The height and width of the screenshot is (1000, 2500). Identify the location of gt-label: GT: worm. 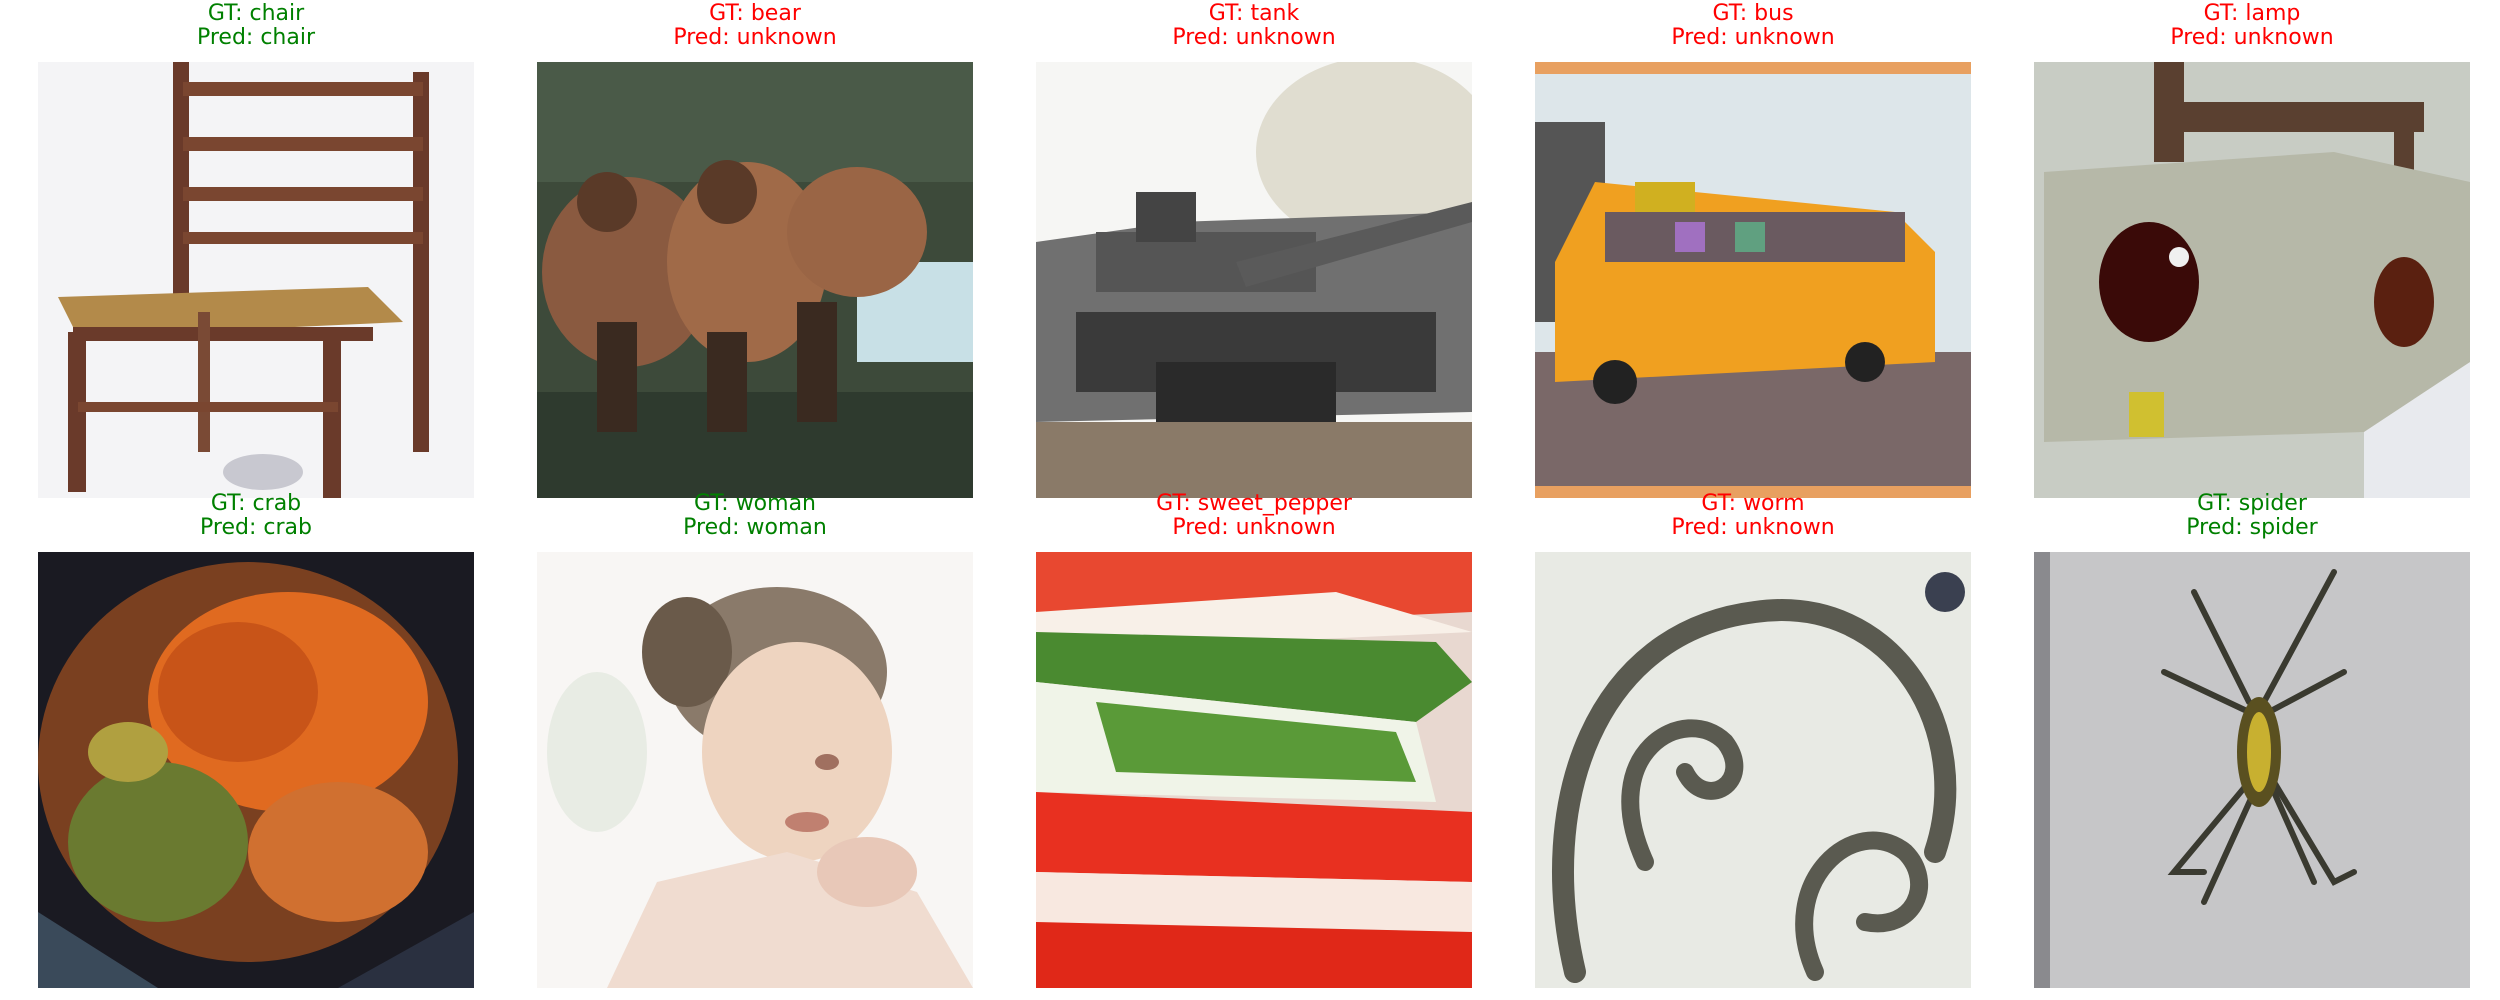
(1753, 503).